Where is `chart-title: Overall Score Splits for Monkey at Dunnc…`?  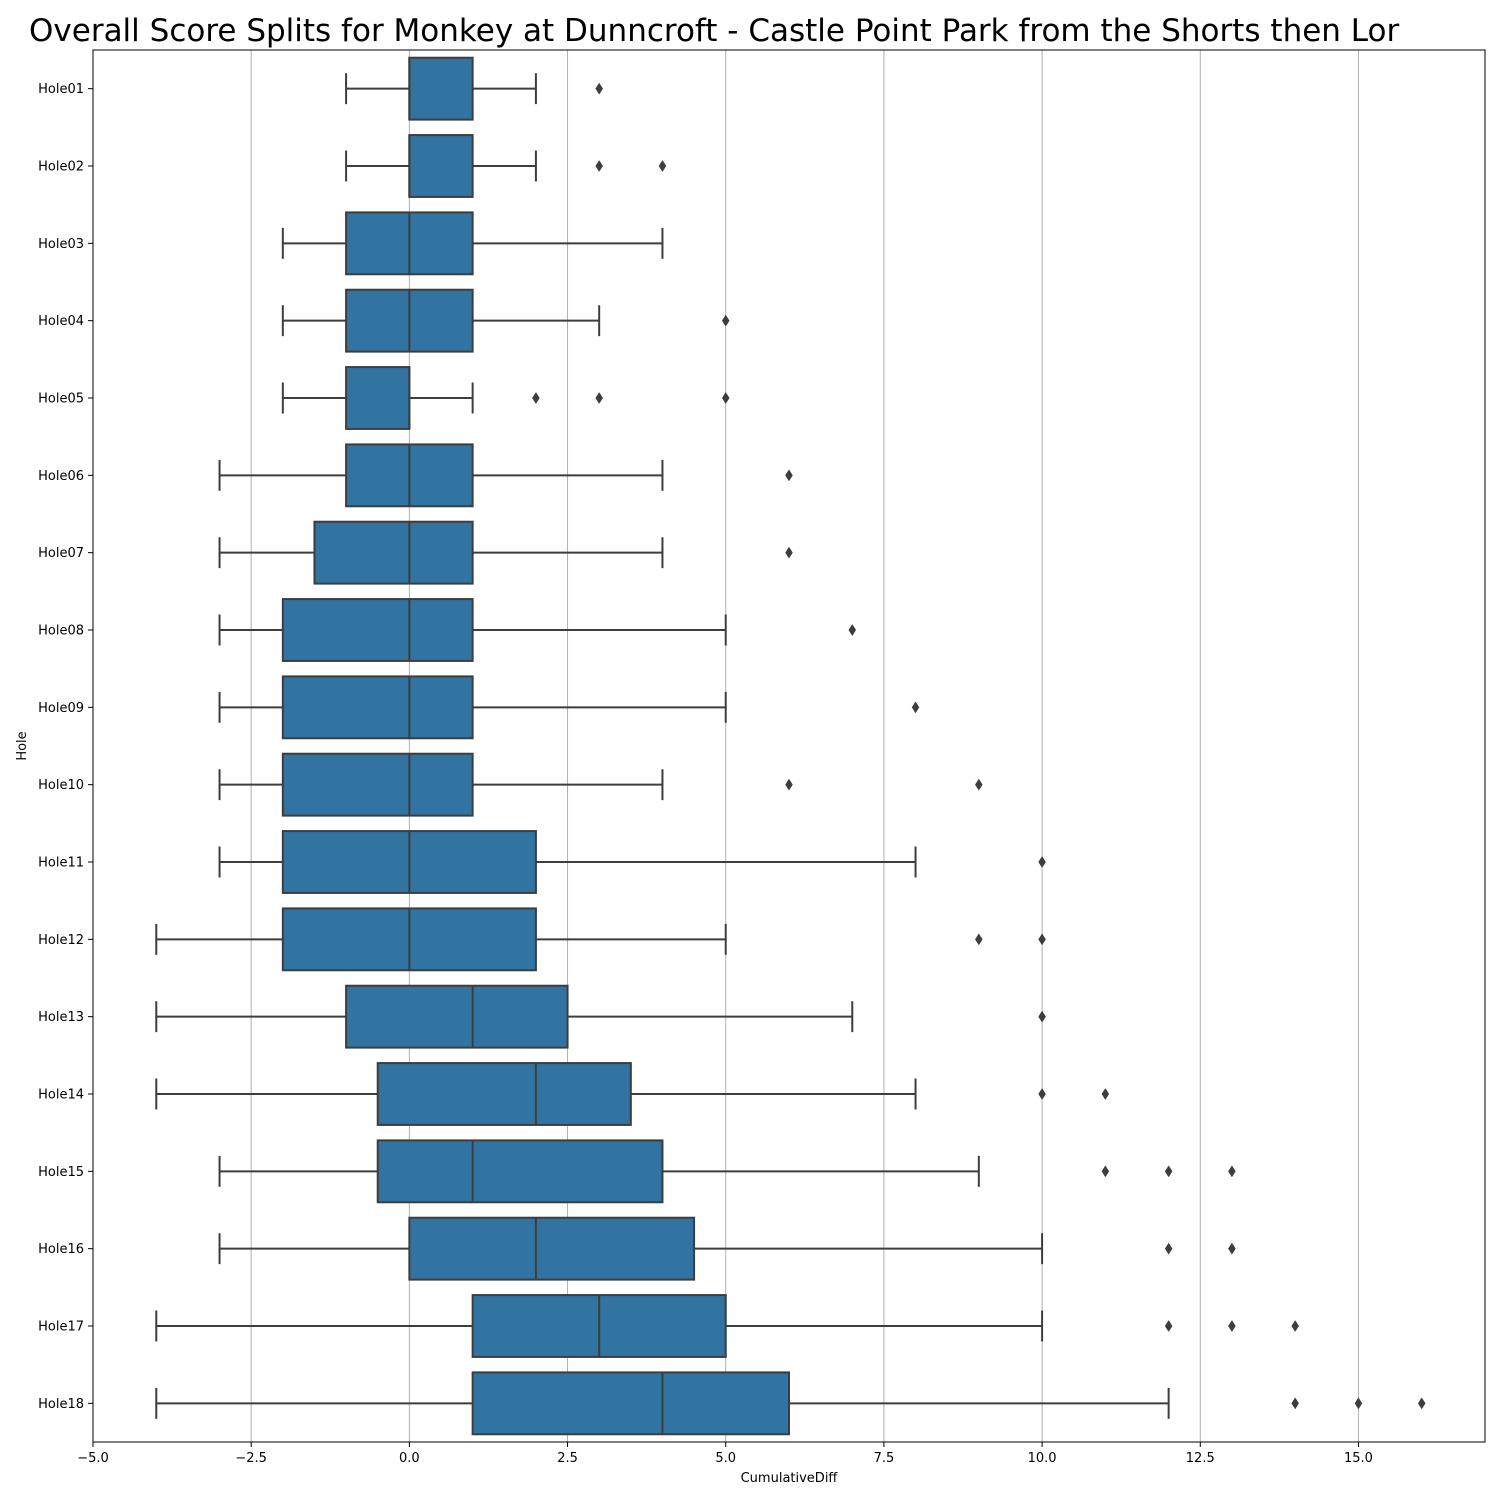 chart-title: Overall Score Splits for Monkey at Dunnc… is located at coordinates (714, 31).